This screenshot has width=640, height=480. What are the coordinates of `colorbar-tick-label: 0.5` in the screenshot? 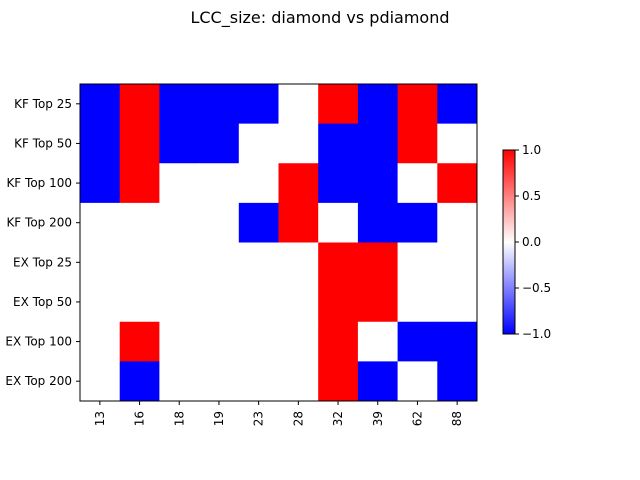 It's located at (531, 196).